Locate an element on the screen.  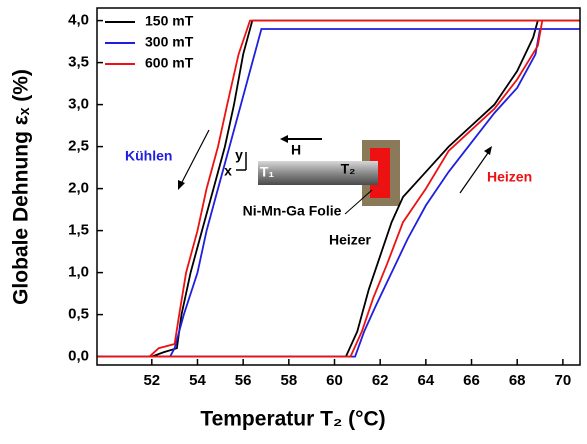
x-tick-label: 58 is located at coordinates (288, 380).